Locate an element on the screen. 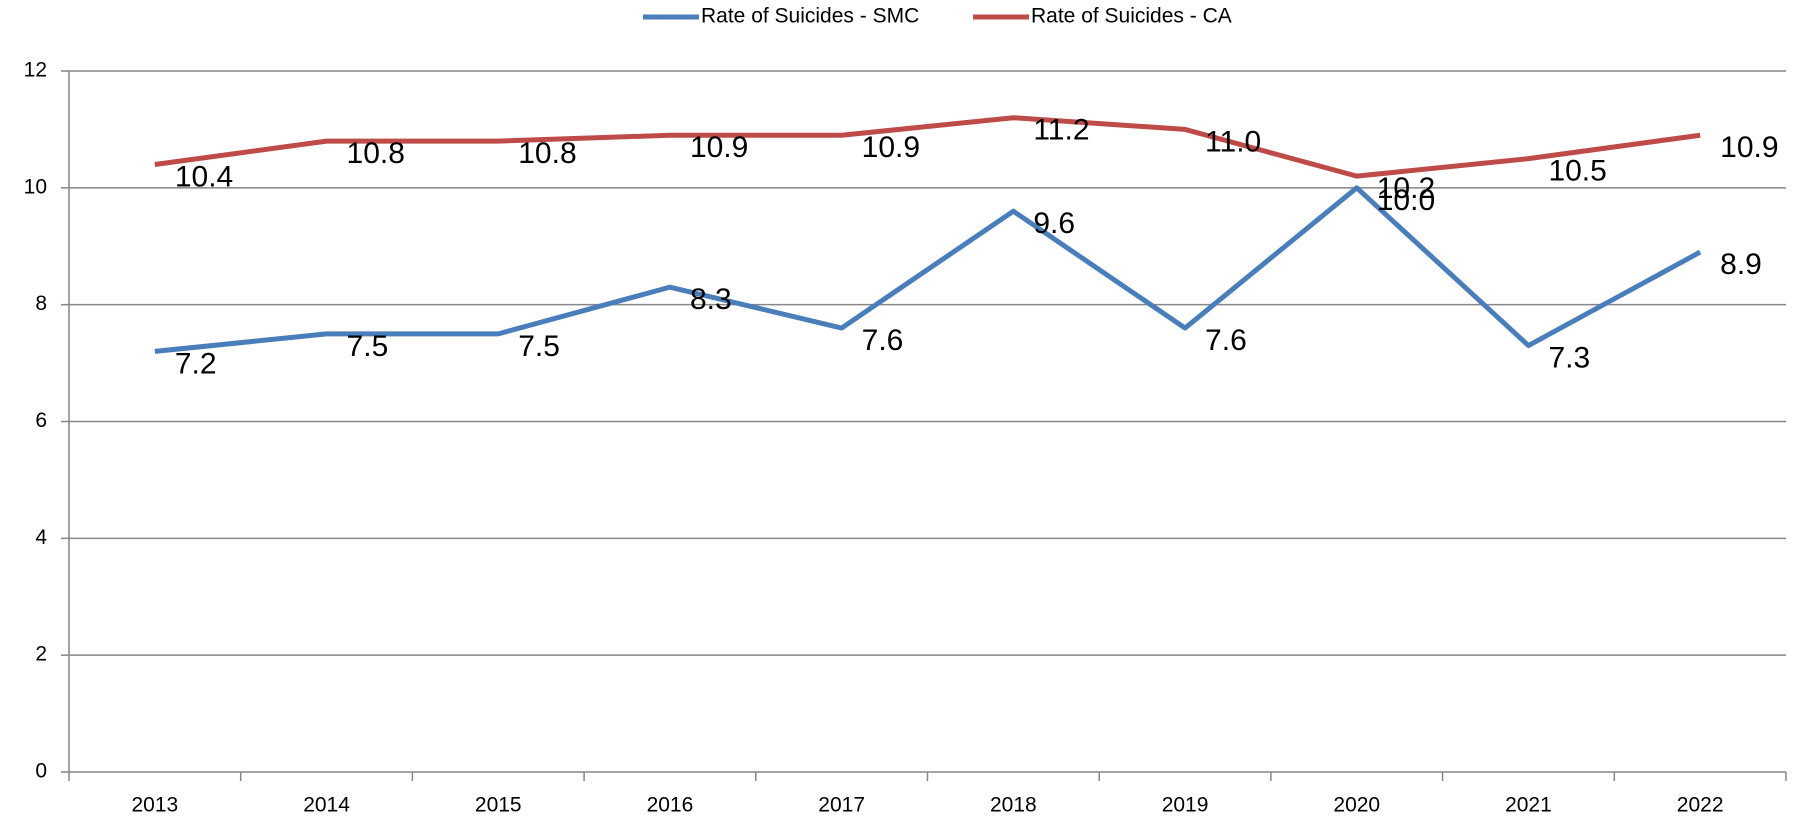 This screenshot has width=1797, height=819. x-tick-label: 2018 is located at coordinates (1013, 805).